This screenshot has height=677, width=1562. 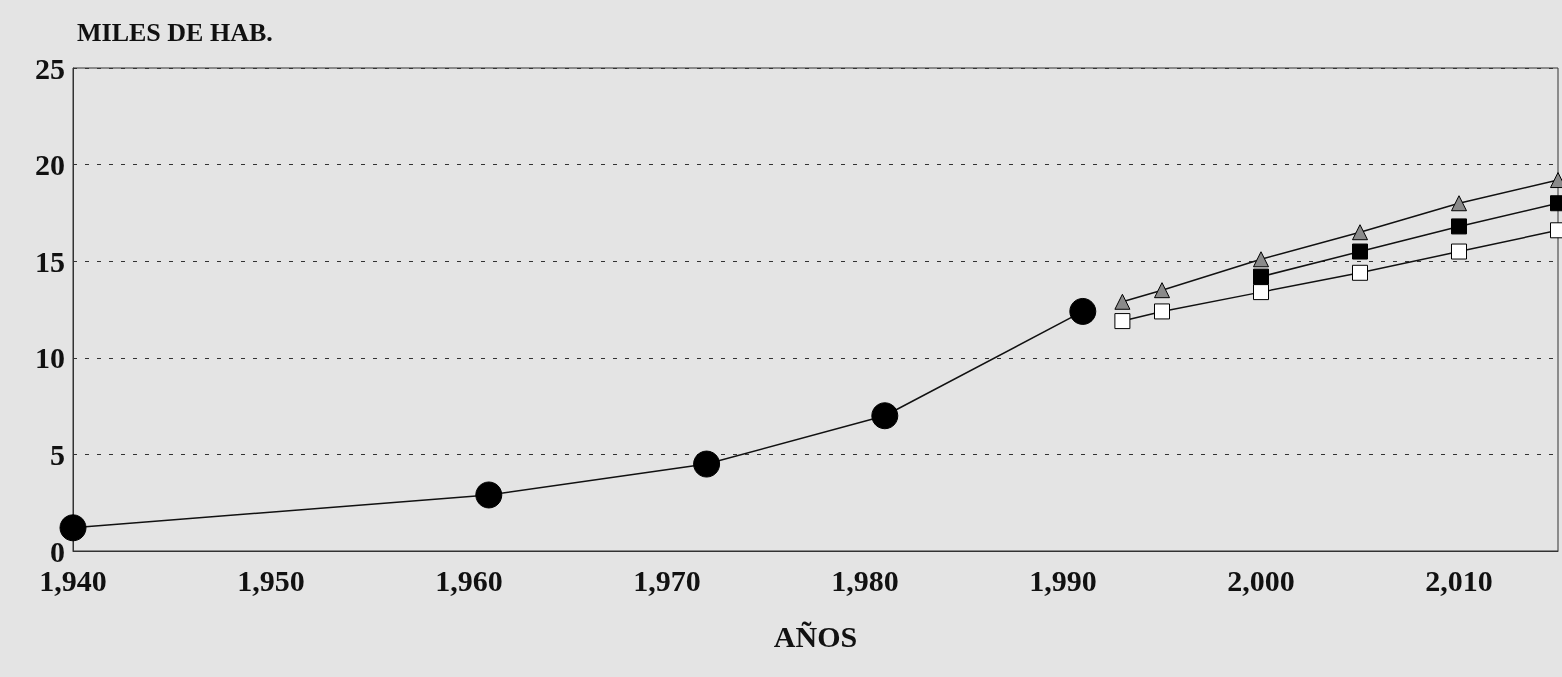 I want to click on y-tick-label: 5, so click(x=57, y=454).